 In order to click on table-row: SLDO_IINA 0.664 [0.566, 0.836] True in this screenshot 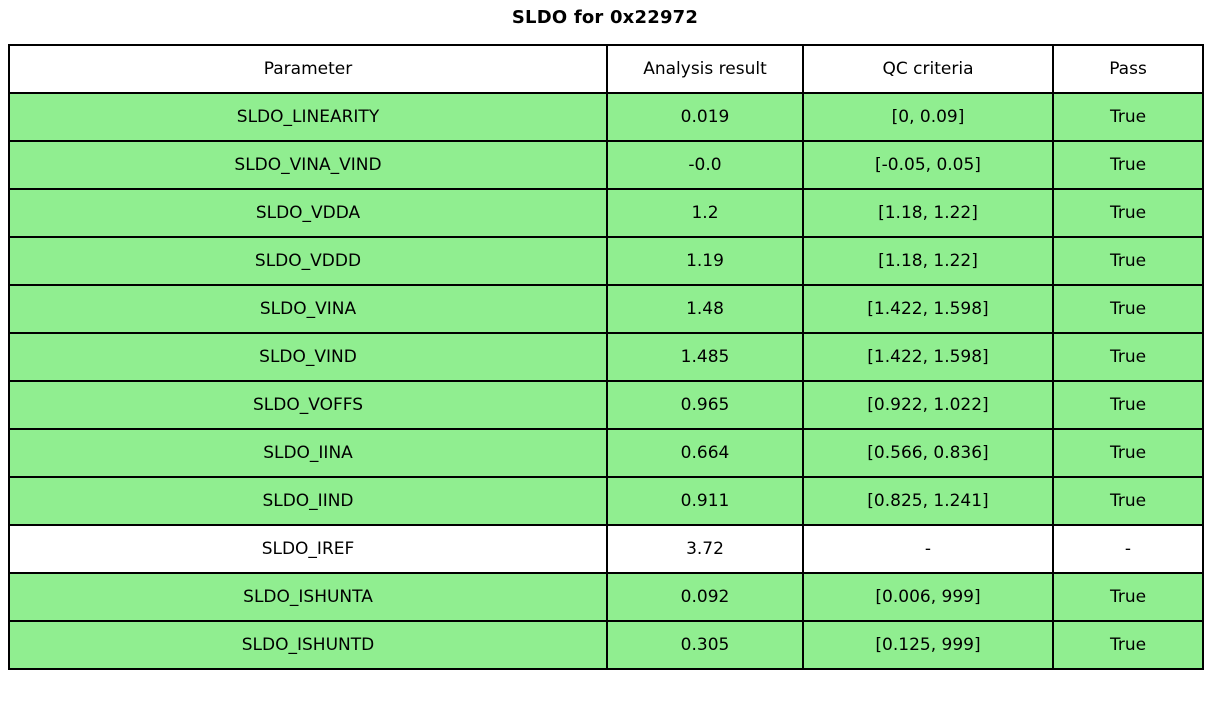, I will do `click(606, 453)`.